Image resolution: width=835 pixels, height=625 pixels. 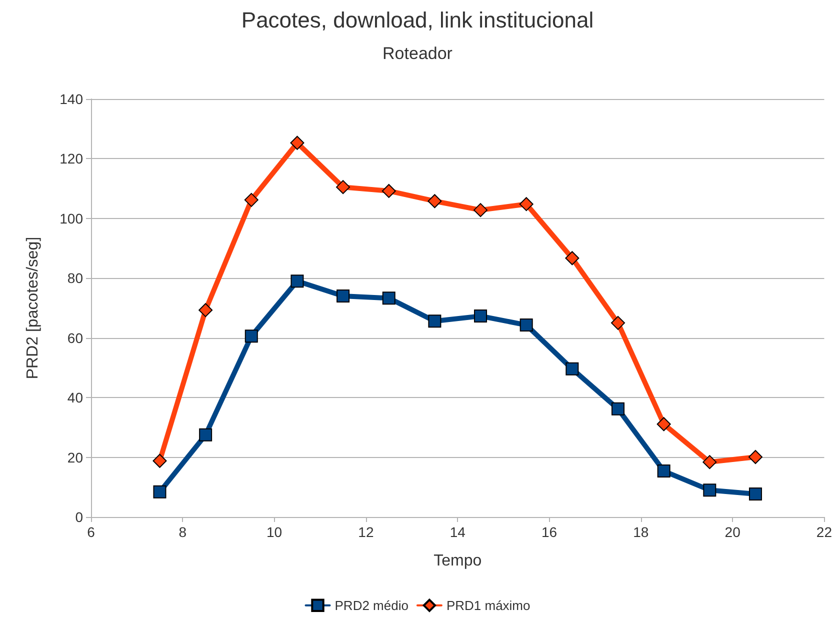 I want to click on x-tick-label: 20, so click(x=732, y=532).